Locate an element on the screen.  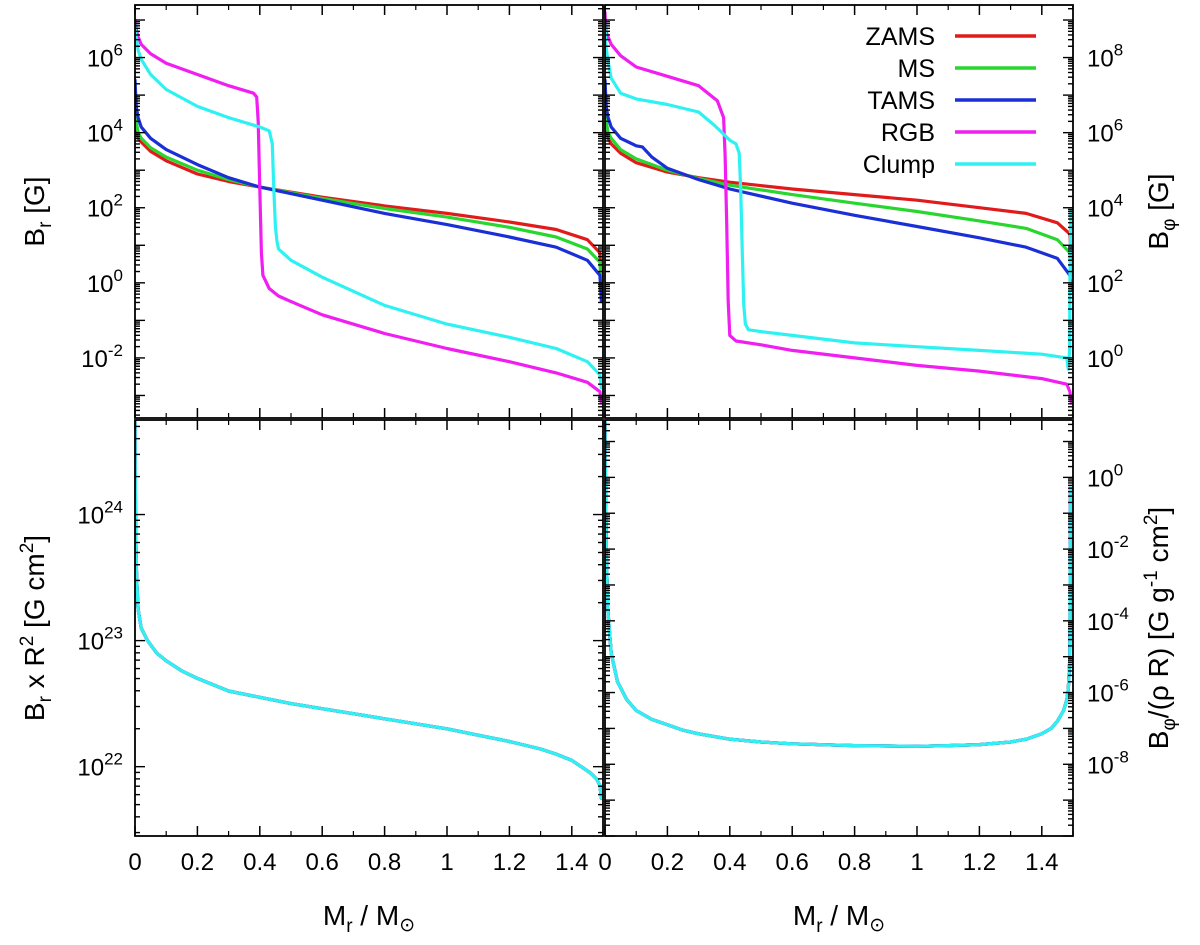
y-tick-label: 10²² is located at coordinates (100, 766).